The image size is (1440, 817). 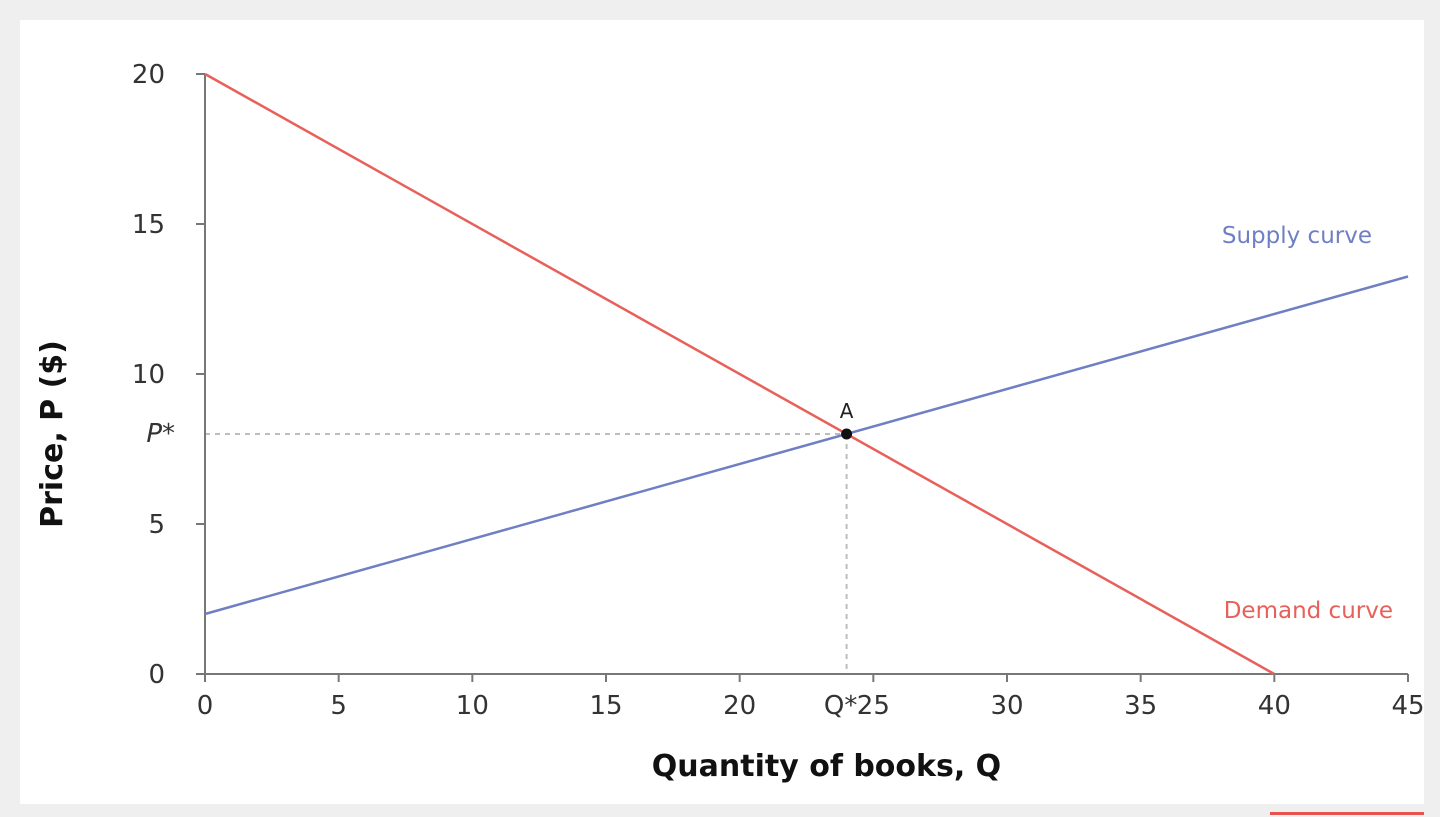 What do you see at coordinates (338, 706) in the screenshot?
I see `x-tick-label: 5` at bounding box center [338, 706].